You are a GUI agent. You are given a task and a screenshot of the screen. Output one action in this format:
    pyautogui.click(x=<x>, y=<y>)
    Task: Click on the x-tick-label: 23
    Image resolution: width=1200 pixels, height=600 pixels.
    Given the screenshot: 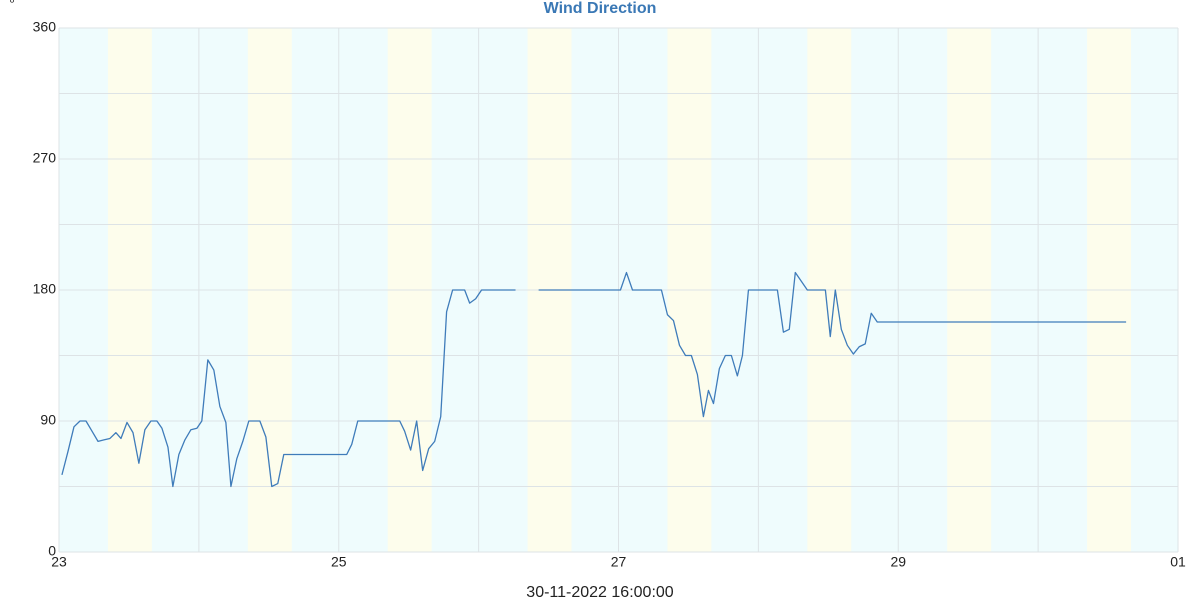 What is the action you would take?
    pyautogui.click(x=59, y=562)
    